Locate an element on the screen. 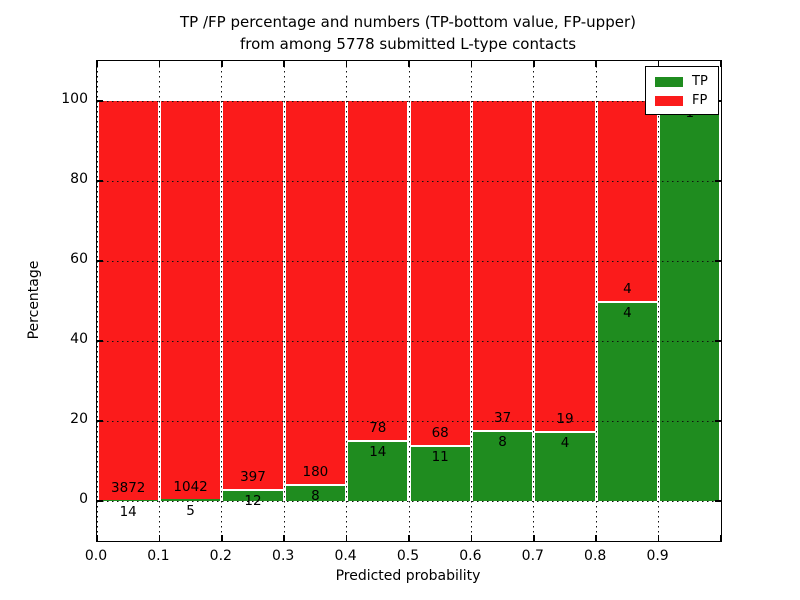  x-tick-label: 0.5 is located at coordinates (408, 556).